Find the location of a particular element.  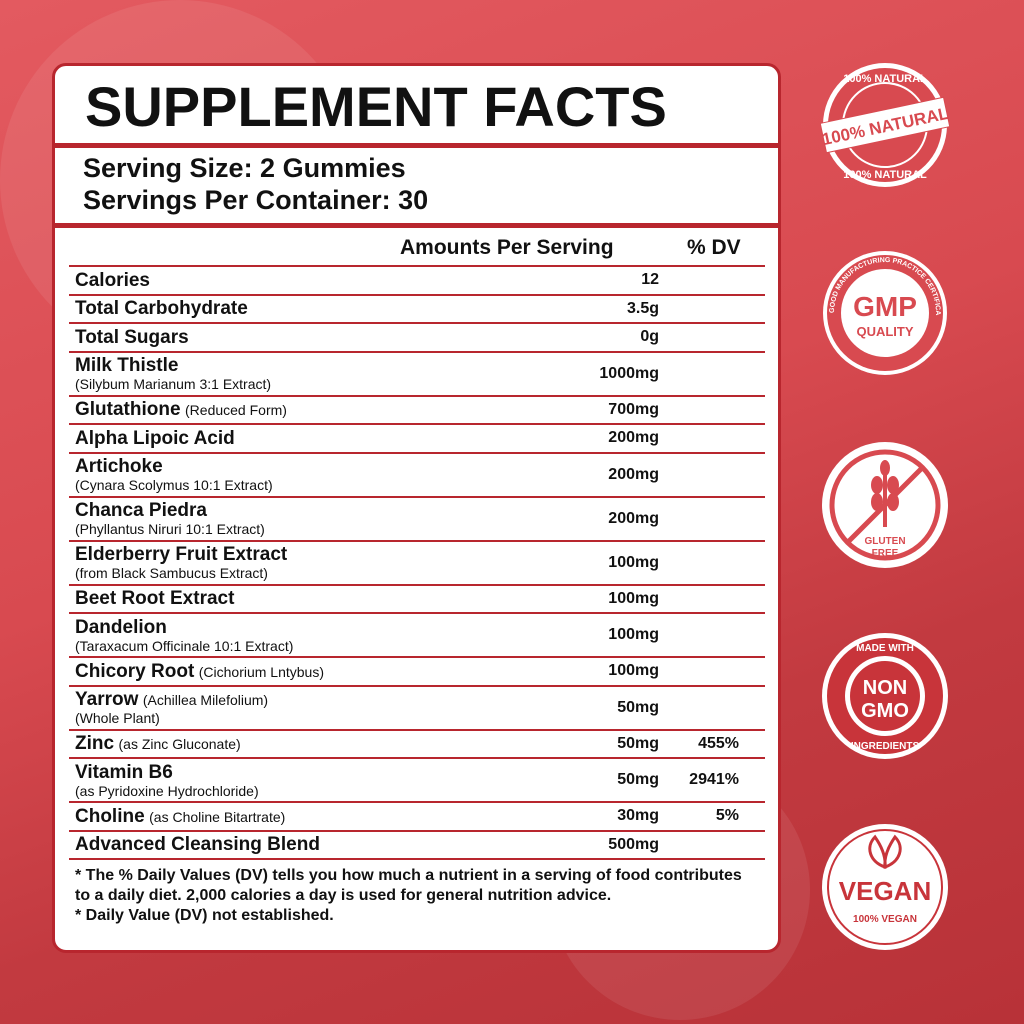

nutrient-detail: (as Choline Bitartrate) is located at coordinates (217, 816).